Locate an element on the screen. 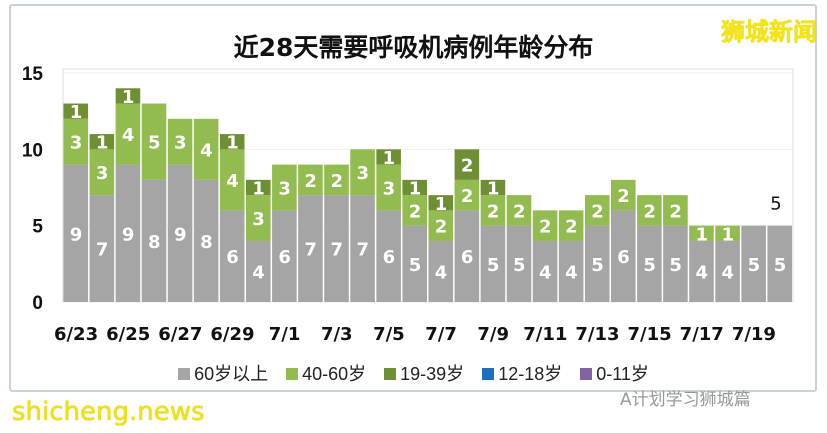 Image resolution: width=827 pixels, height=433 pixels. x-tick-label: 7/11 is located at coordinates (545, 334).